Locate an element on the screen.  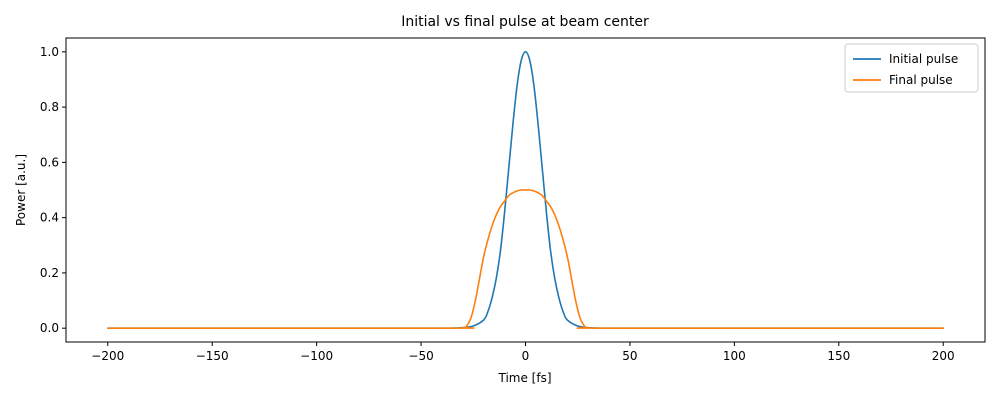
x-tick-label: 100 is located at coordinates (734, 356).